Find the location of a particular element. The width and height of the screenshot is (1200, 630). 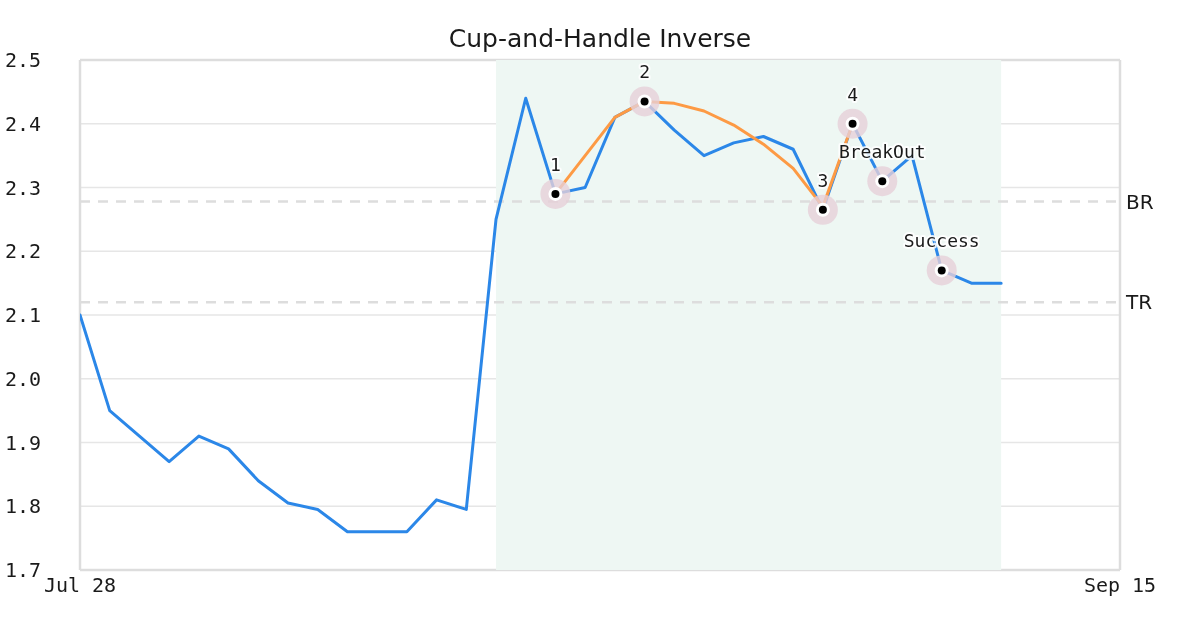

y-tick-label: 2.1 is located at coordinates (23, 315).